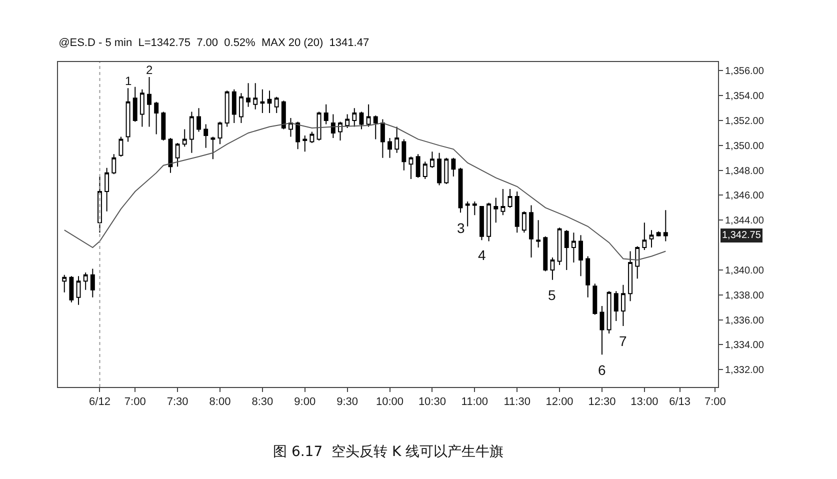  Describe the element at coordinates (432, 402) in the screenshot. I see `x-tick-label: 10:30` at that location.